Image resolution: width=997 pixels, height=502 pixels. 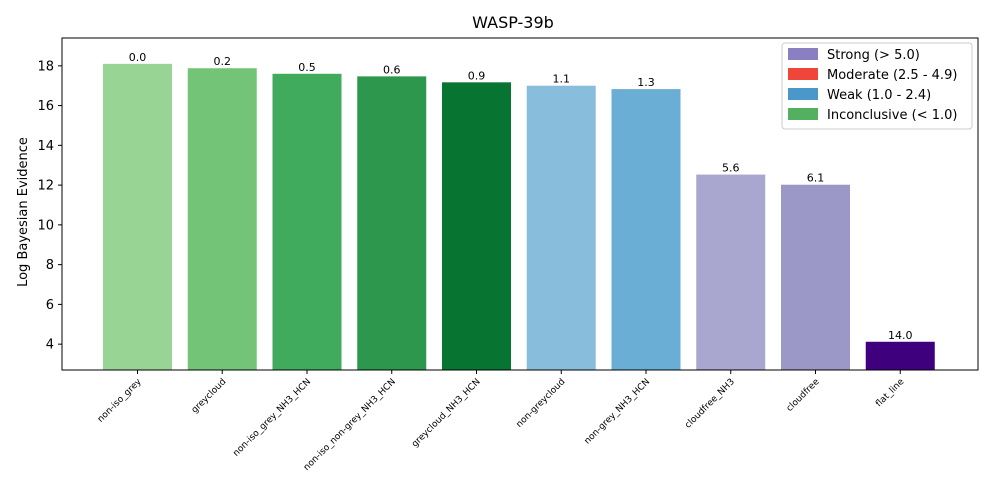 What do you see at coordinates (392, 69) in the screenshot?
I see `bar-value-label: 0.6` at bounding box center [392, 69].